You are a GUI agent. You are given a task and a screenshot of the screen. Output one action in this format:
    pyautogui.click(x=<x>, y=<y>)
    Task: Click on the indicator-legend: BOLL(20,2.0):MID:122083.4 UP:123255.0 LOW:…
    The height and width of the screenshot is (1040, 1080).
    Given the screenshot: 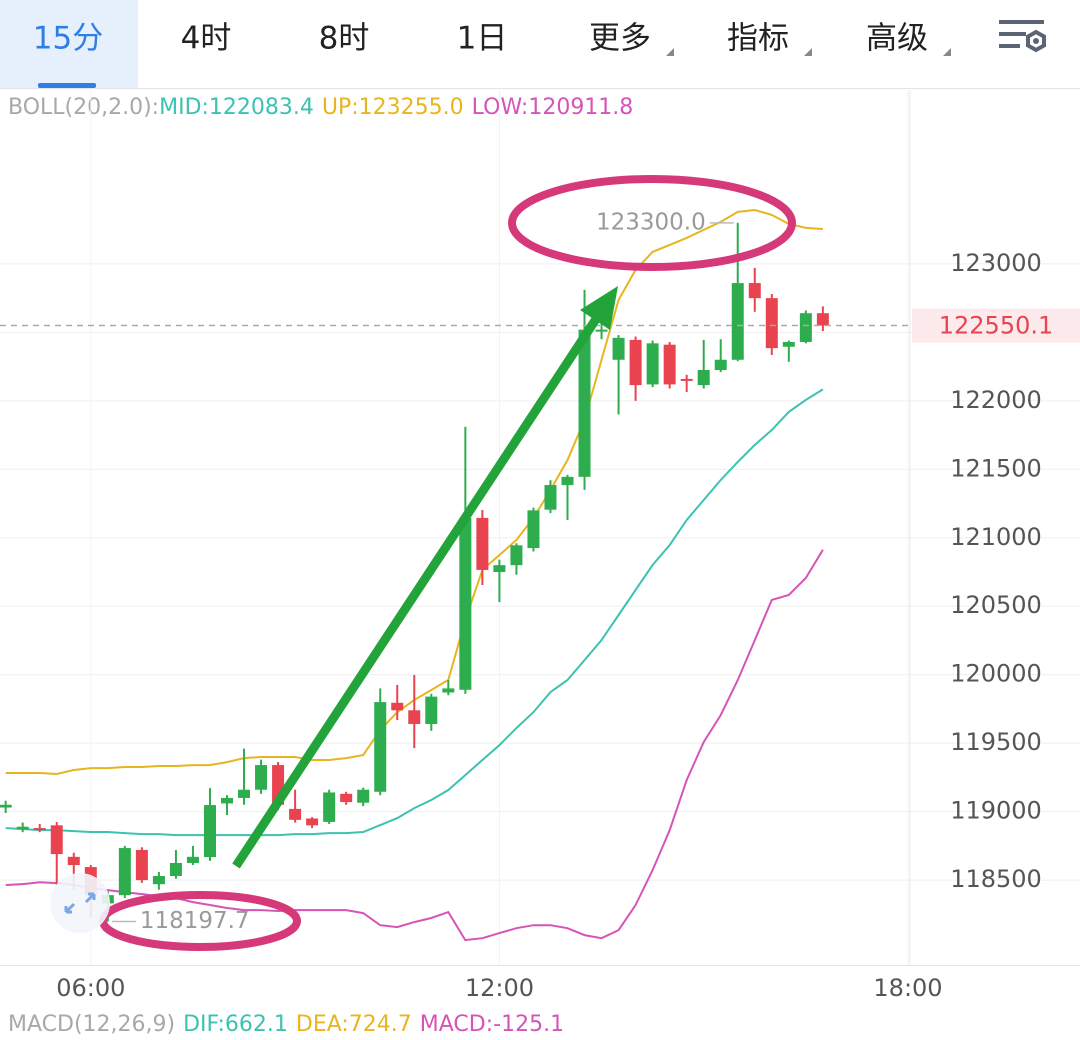 What is the action you would take?
    pyautogui.click(x=320, y=107)
    